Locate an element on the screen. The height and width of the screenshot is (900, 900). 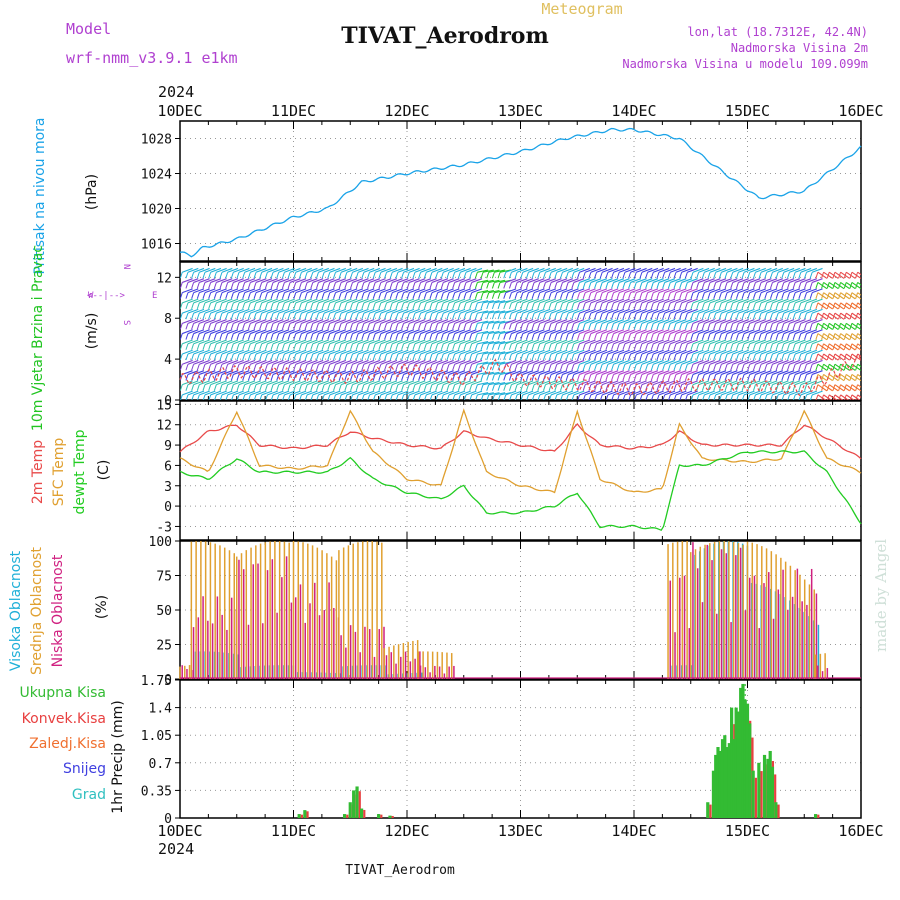
x-tick-label-bottom: 11DEC is located at coordinates (293, 831).